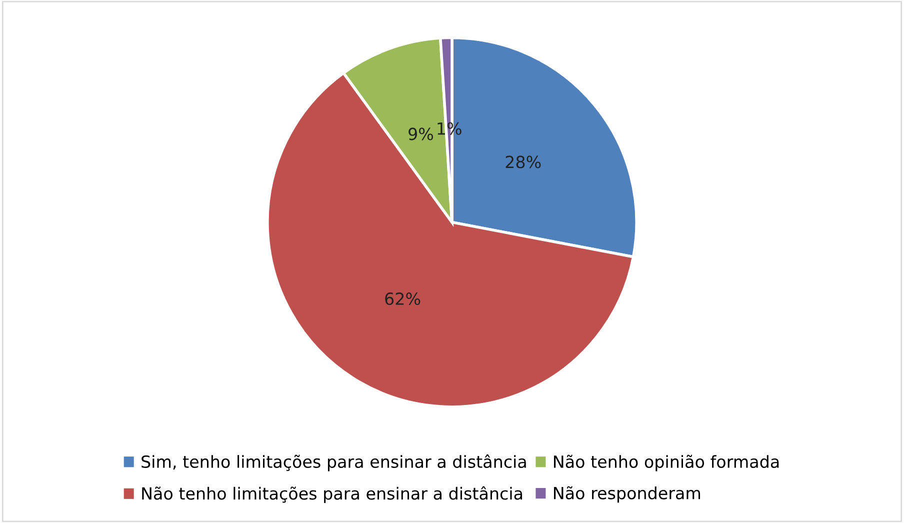 The width and height of the screenshot is (904, 523). Describe the element at coordinates (421, 134) in the screenshot. I see `data-label: 9%` at that location.